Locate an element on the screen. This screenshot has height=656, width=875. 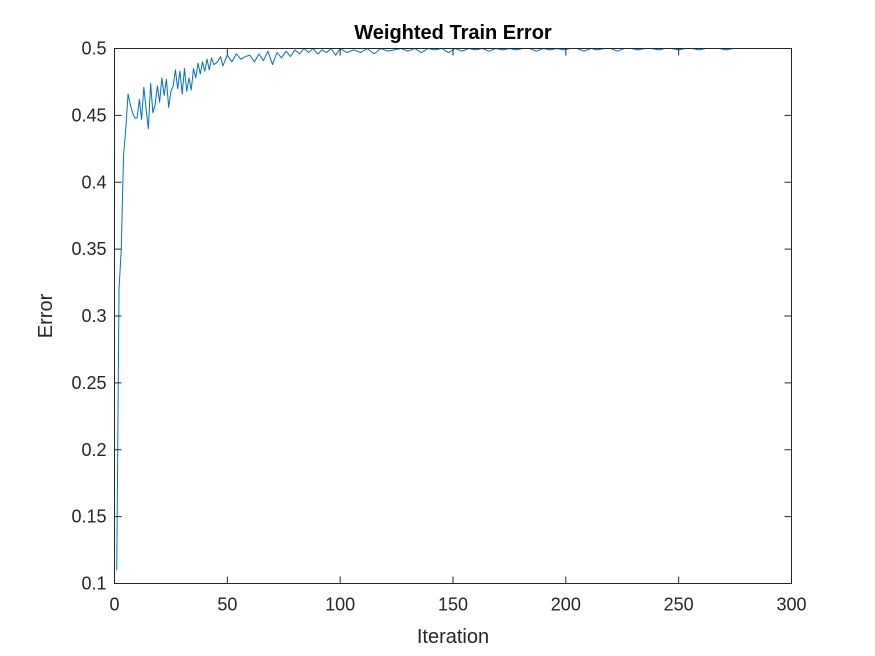
y-tick-label: 0.5 is located at coordinates (93, 49).